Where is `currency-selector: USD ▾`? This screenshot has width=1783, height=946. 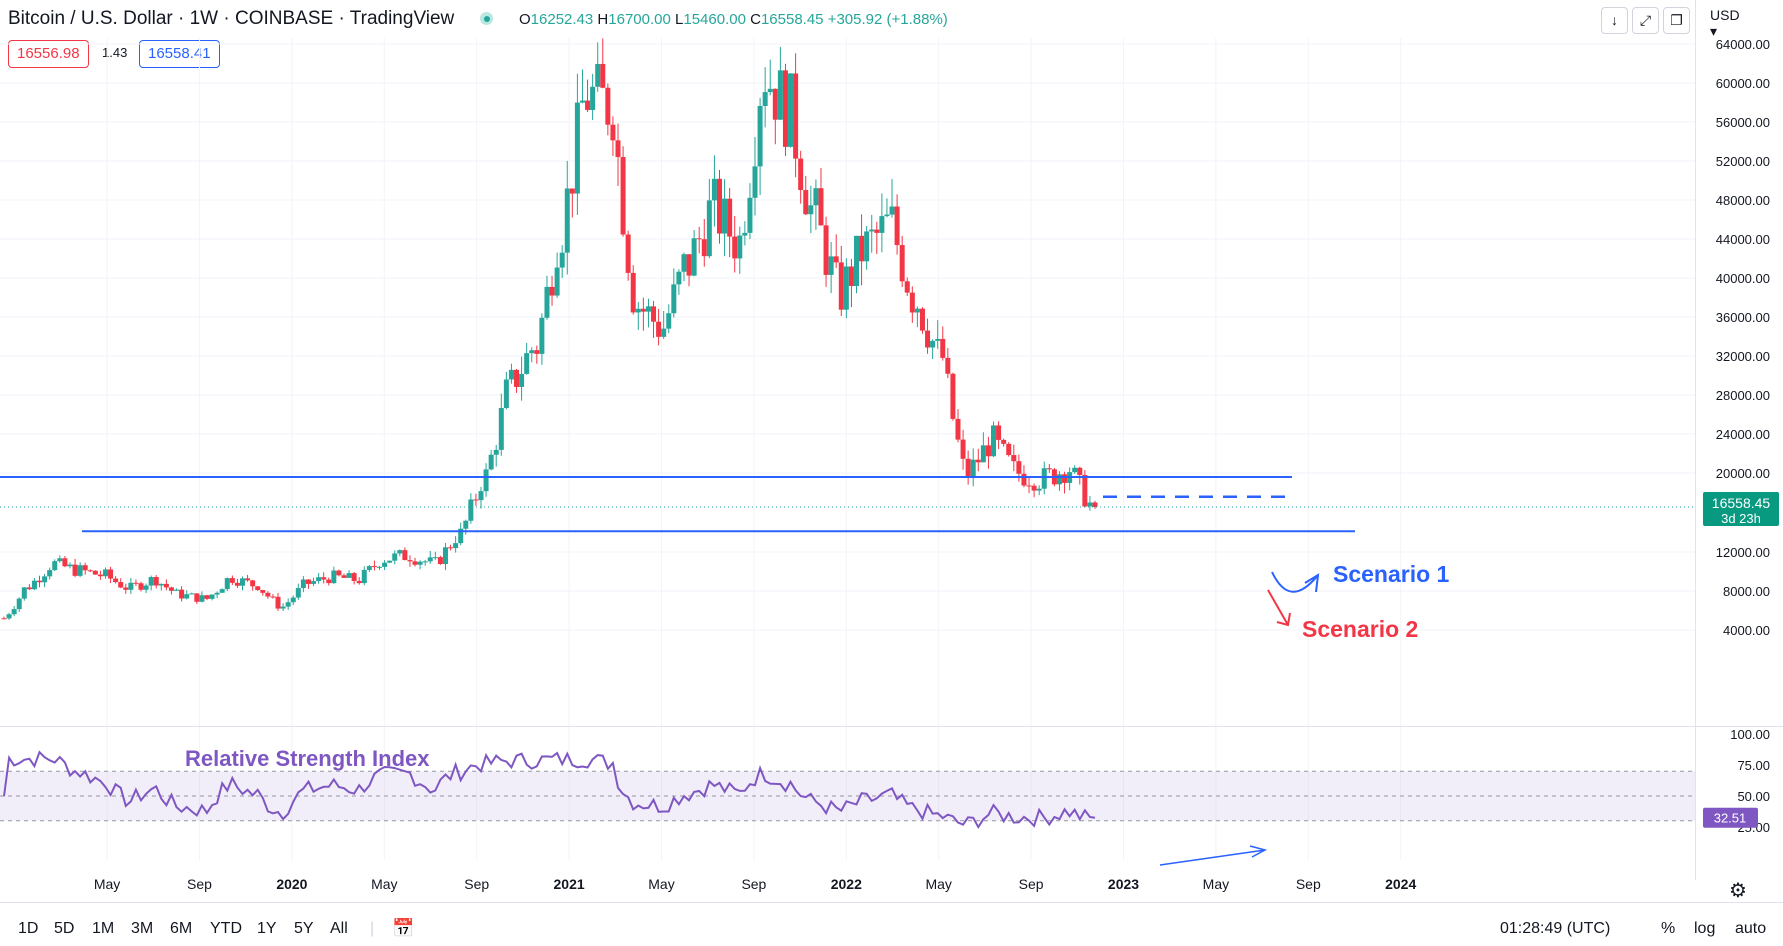
currency-selector: USD ▾ is located at coordinates (1725, 23).